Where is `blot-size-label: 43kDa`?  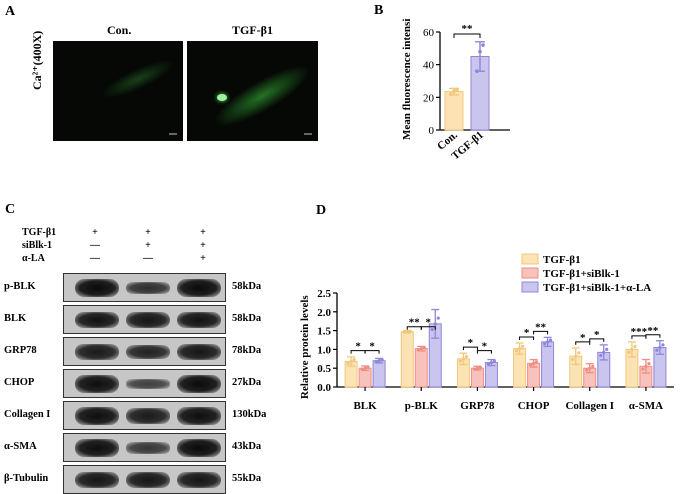 blot-size-label: 43kDa is located at coordinates (247, 446).